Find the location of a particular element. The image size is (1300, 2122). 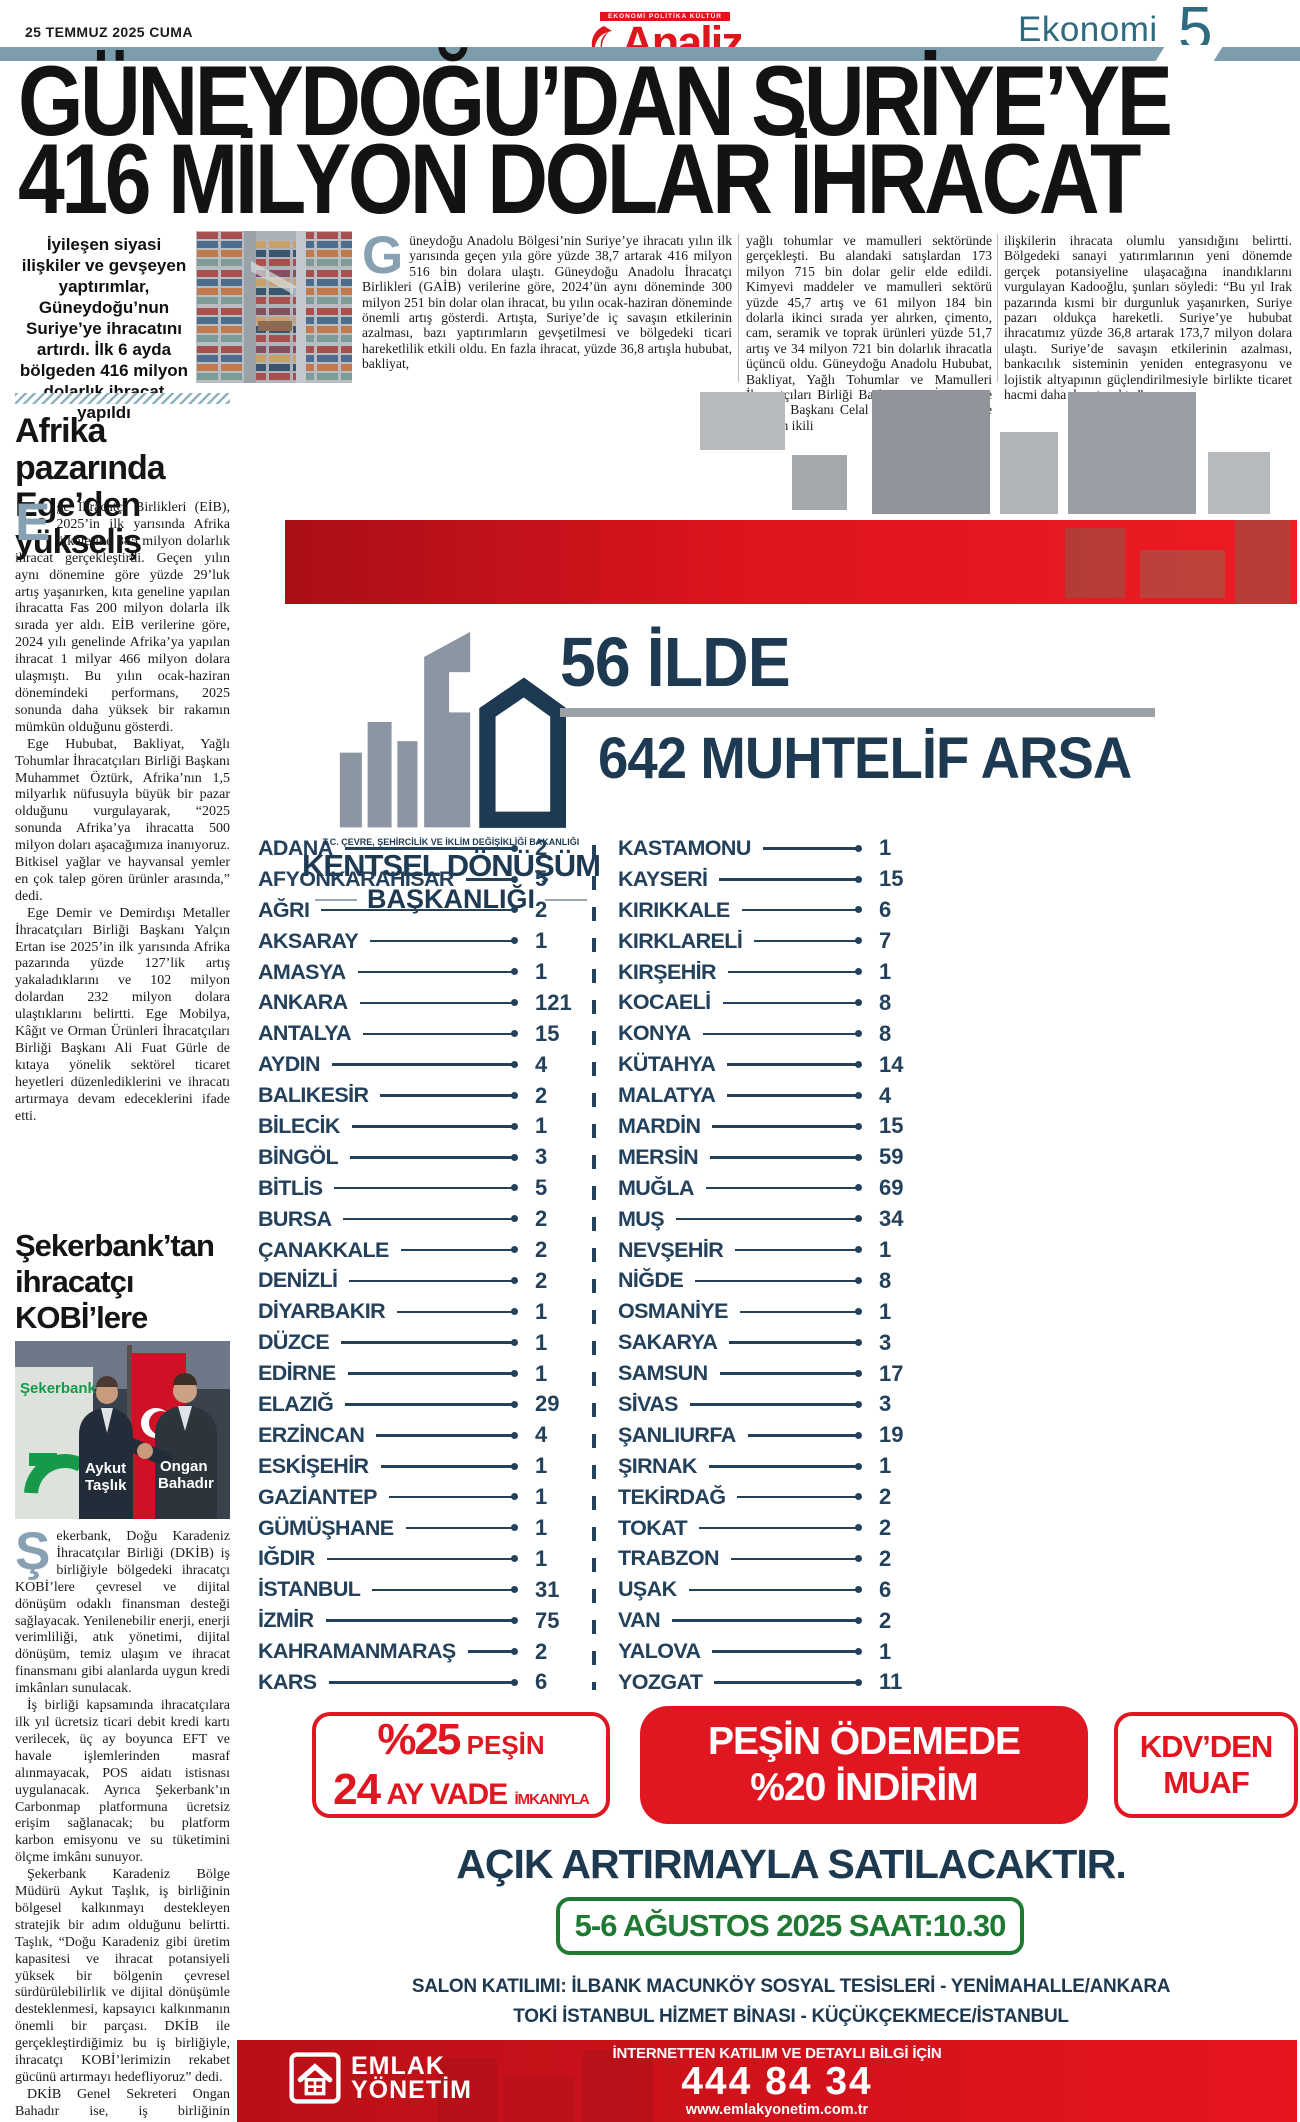

city-name: SAMSUN is located at coordinates (663, 1373).